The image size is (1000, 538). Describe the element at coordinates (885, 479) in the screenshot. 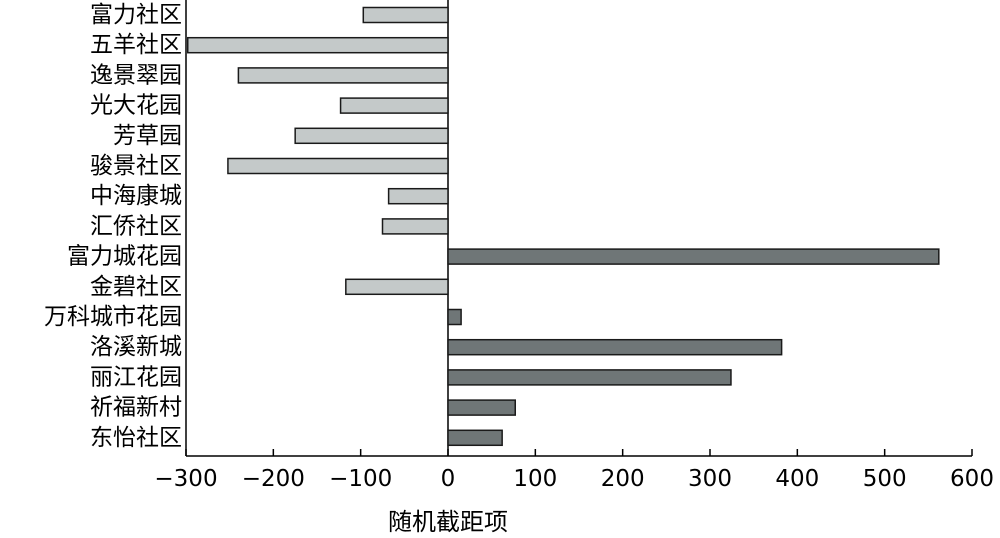

I see `x-tick-label: 500` at that location.